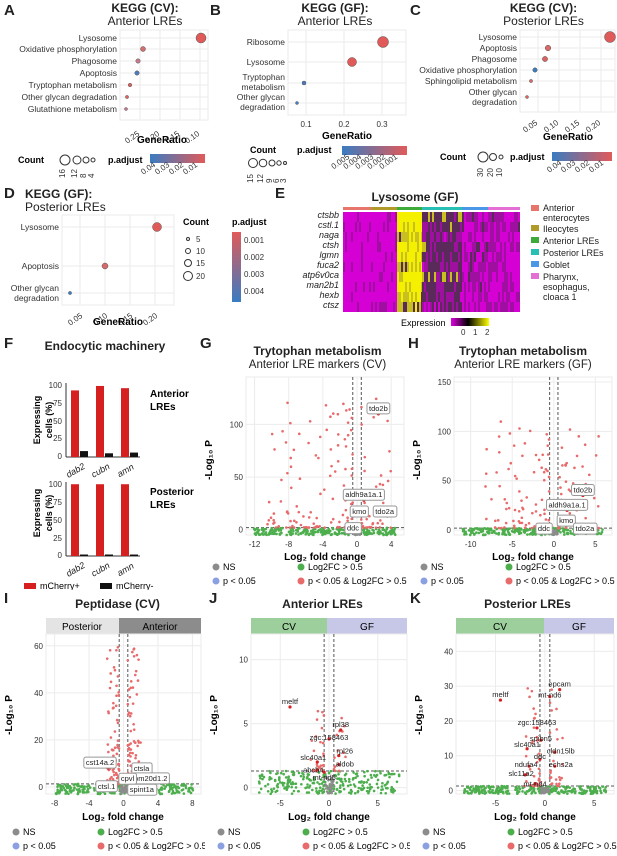 The width and height of the screenshot is (617, 856). I want to click on strip-label: GF, so click(367, 627).